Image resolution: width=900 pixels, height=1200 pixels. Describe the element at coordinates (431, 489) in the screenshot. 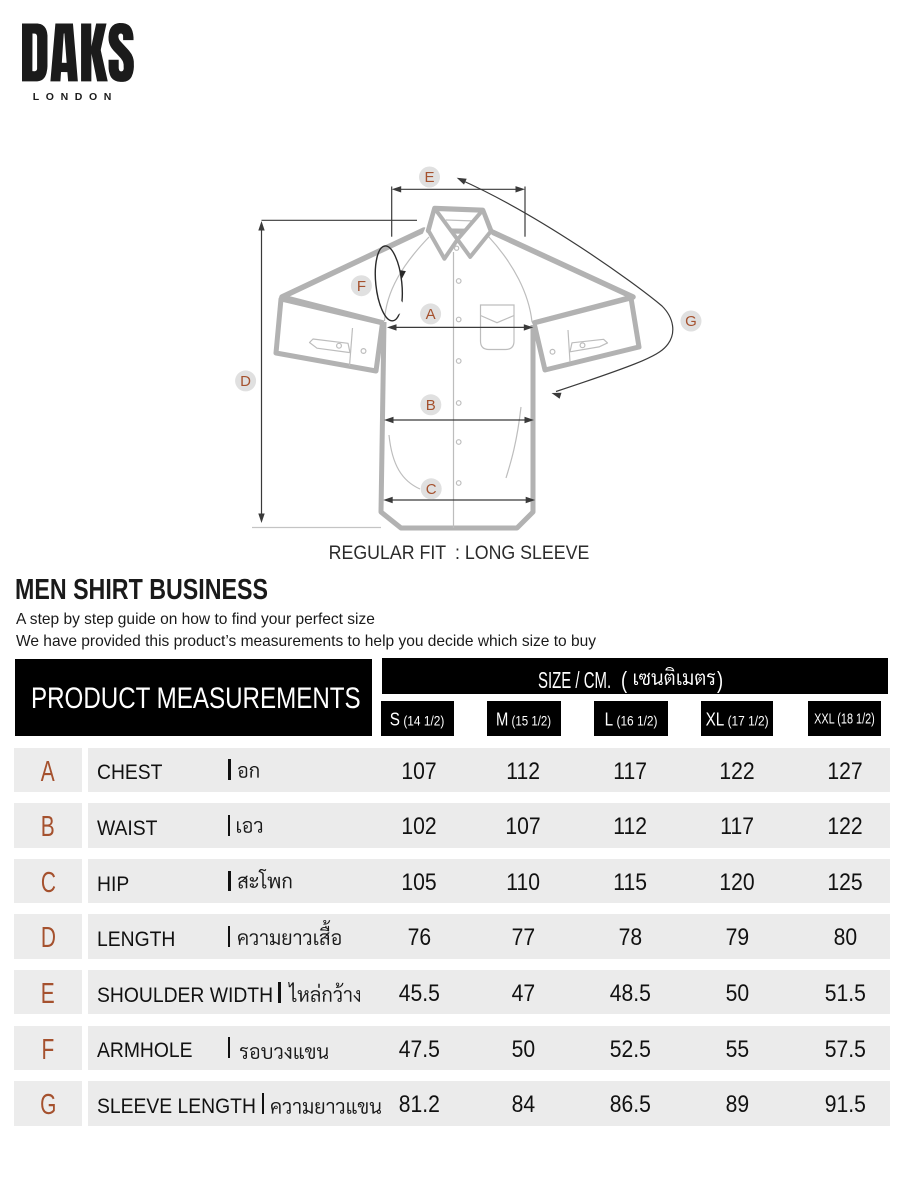

I see `svg-text: C` at that location.